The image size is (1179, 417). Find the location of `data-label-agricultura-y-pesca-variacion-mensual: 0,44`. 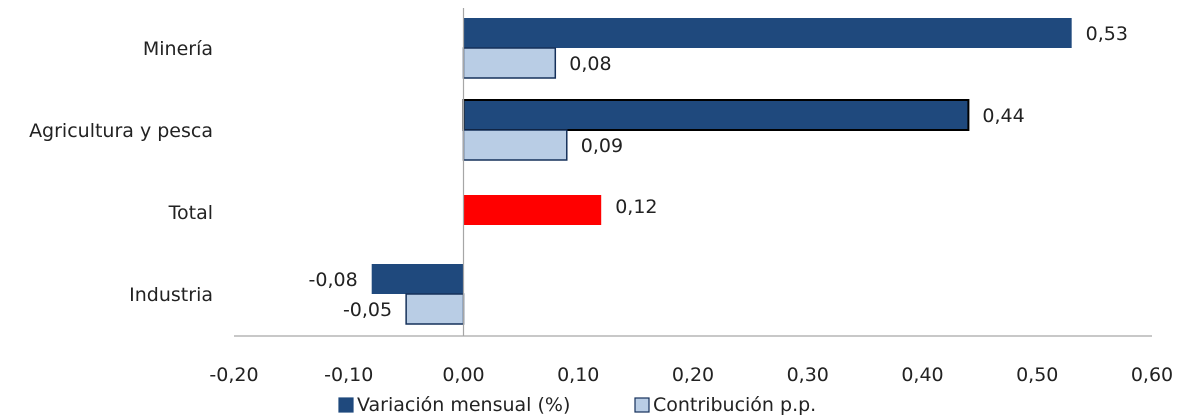

data-label-agricultura-y-pesca-variacion-mensual: 0,44 is located at coordinates (1003, 116).